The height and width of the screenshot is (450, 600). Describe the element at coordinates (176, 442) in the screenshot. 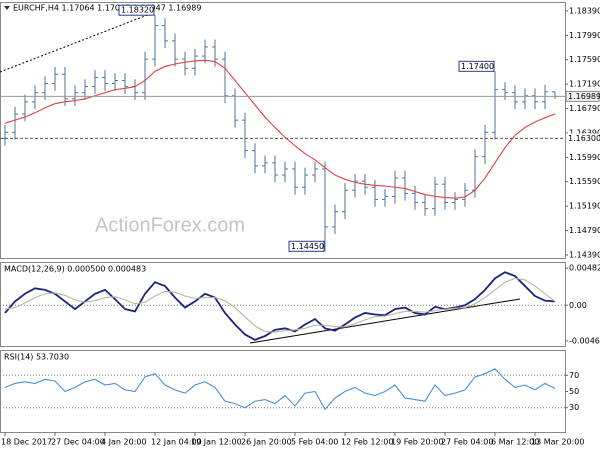

I see `x-tick-label: 12 Jan 04:00` at that location.